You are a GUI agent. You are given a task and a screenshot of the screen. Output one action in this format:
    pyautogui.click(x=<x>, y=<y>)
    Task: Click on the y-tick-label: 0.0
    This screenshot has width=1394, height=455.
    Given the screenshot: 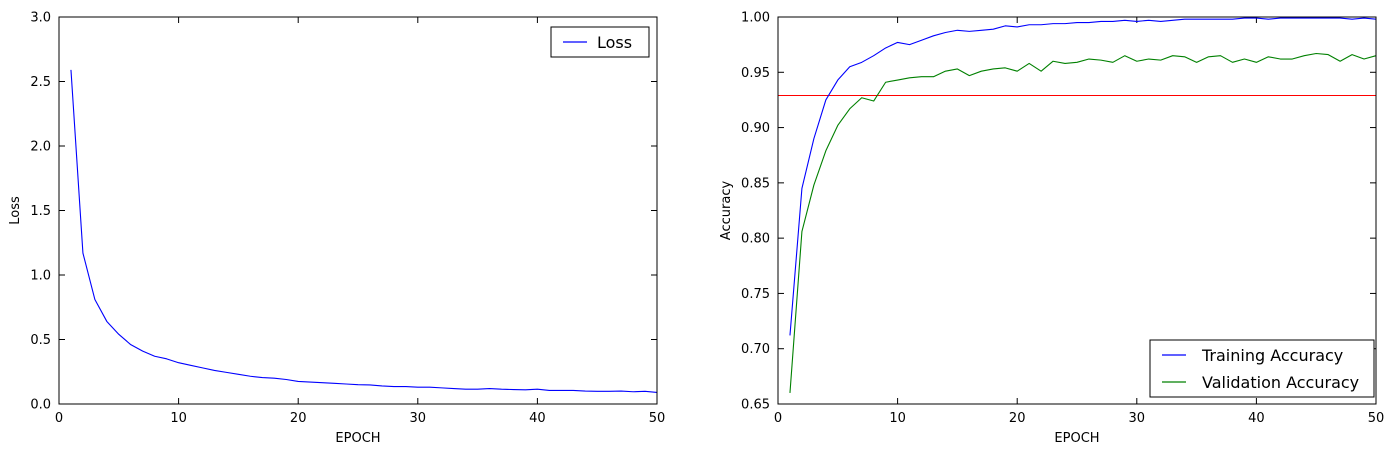 What is the action you would take?
    pyautogui.click(x=40, y=405)
    